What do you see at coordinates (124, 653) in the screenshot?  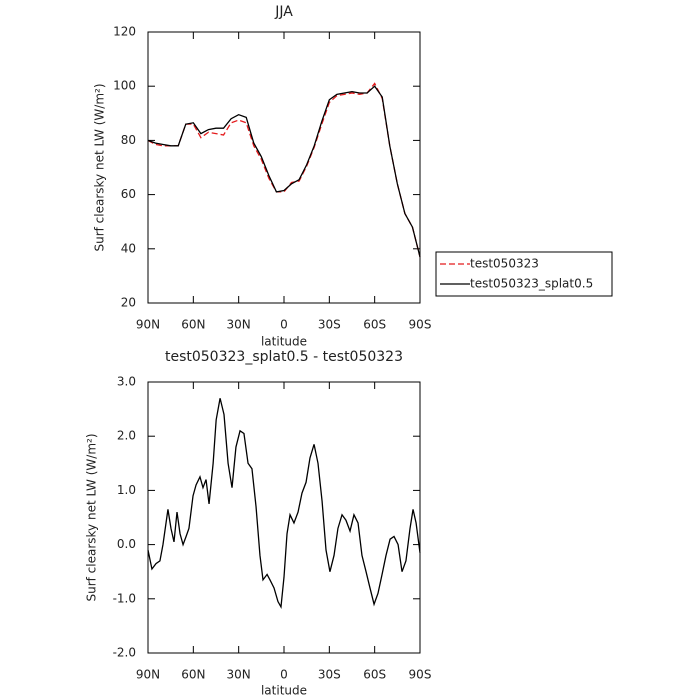 I see `y-tick-label: -2.0` at bounding box center [124, 653].